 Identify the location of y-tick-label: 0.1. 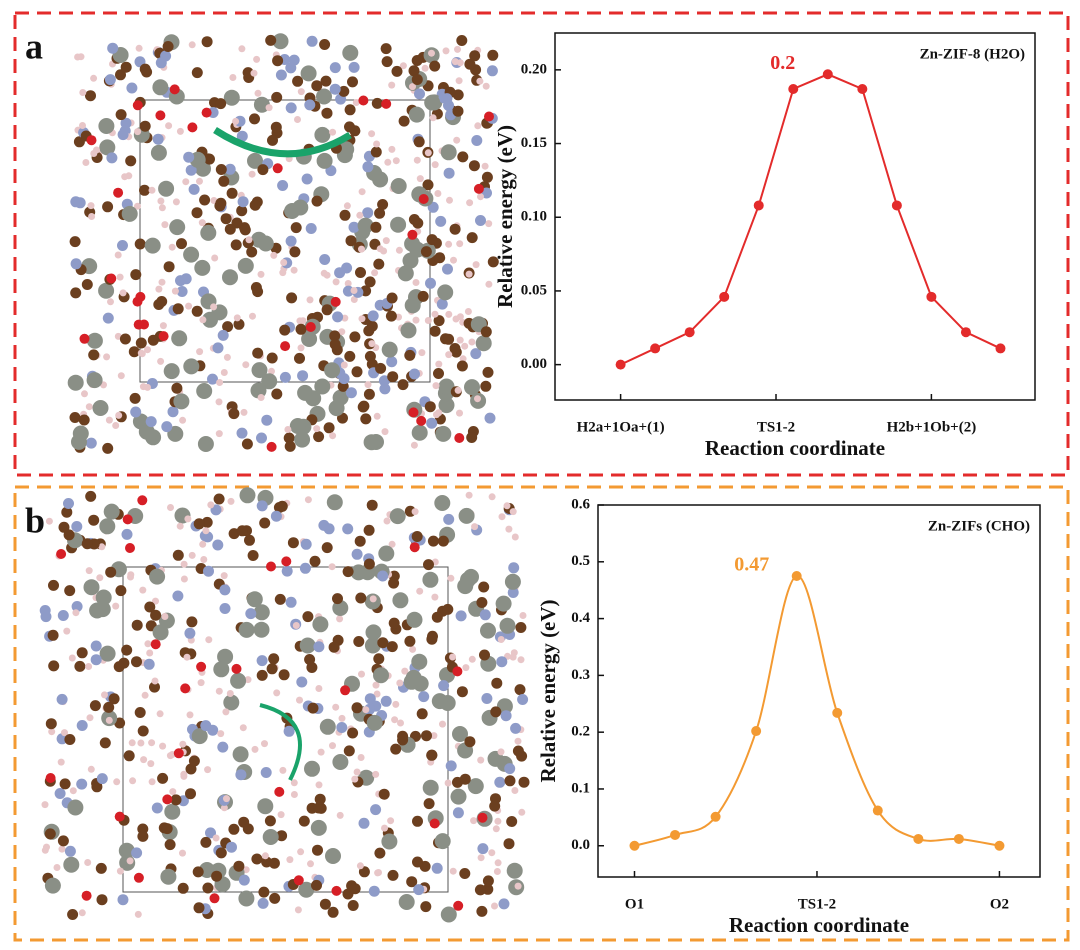
(580, 788).